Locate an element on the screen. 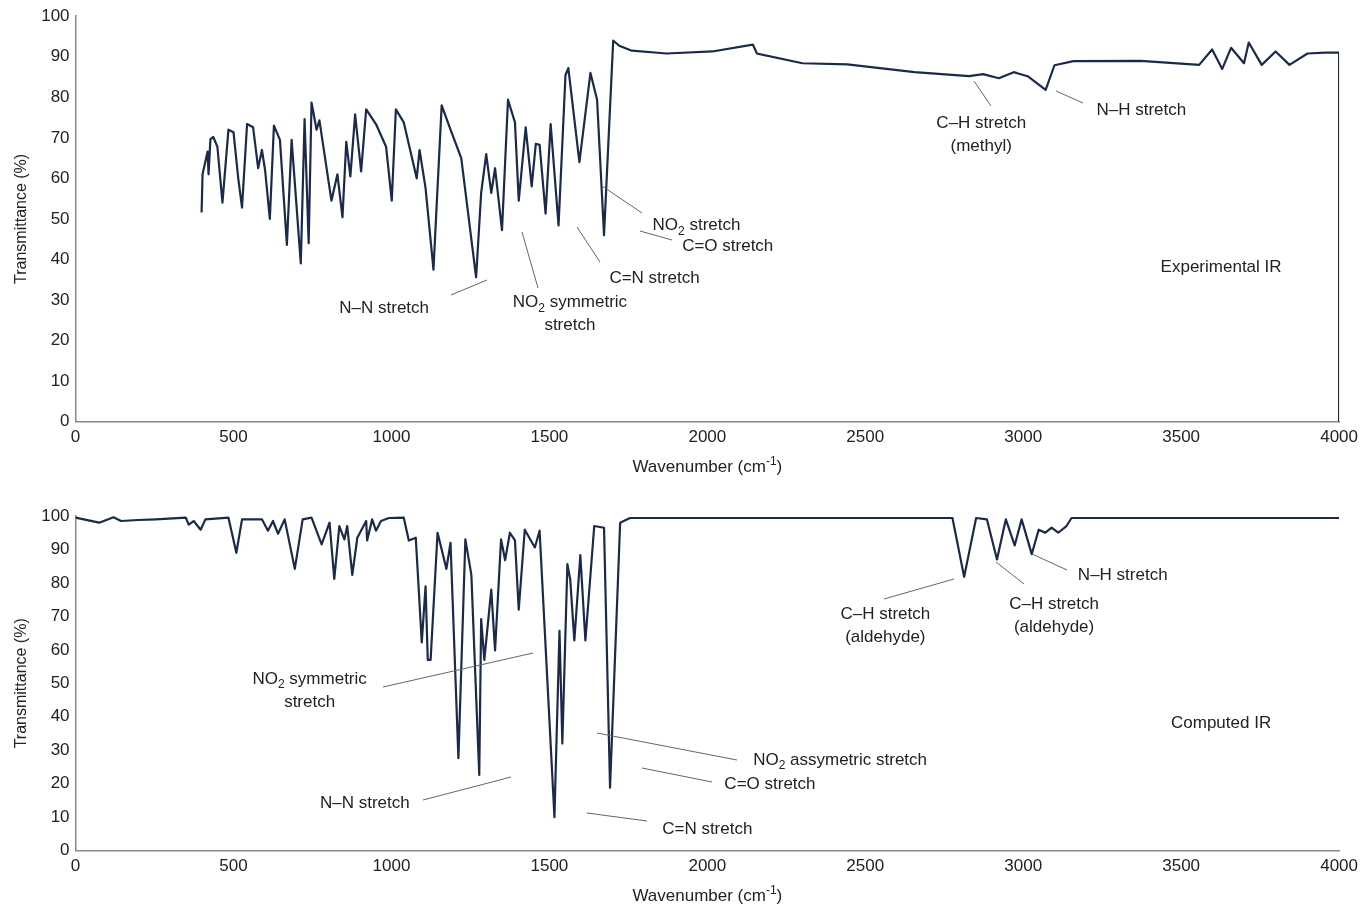 This screenshot has width=1364, height=921. annotation: Experimental IR is located at coordinates (1221, 267).